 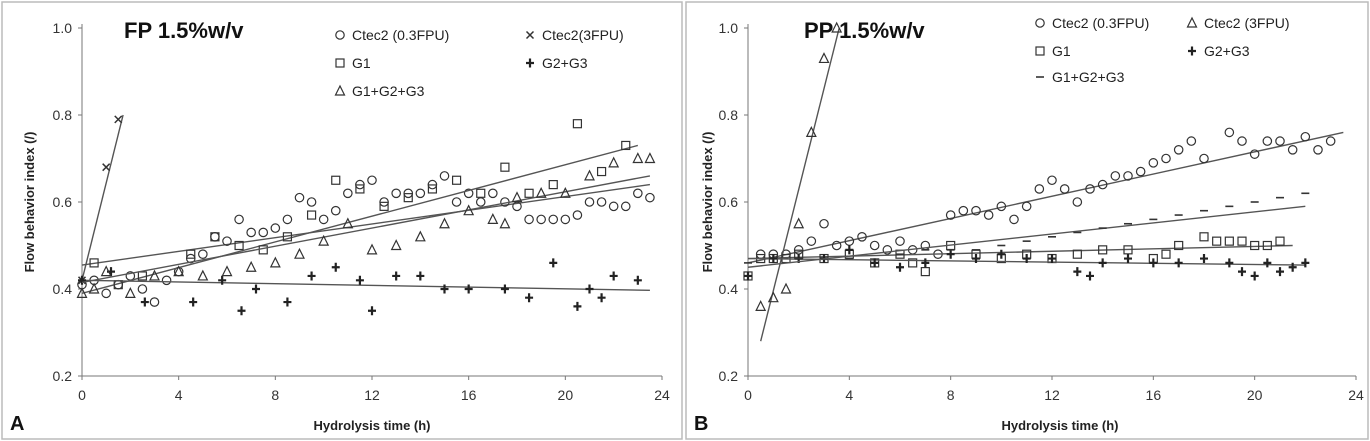 I want to click on y-tick-label: 0.8, so click(x=63, y=115).